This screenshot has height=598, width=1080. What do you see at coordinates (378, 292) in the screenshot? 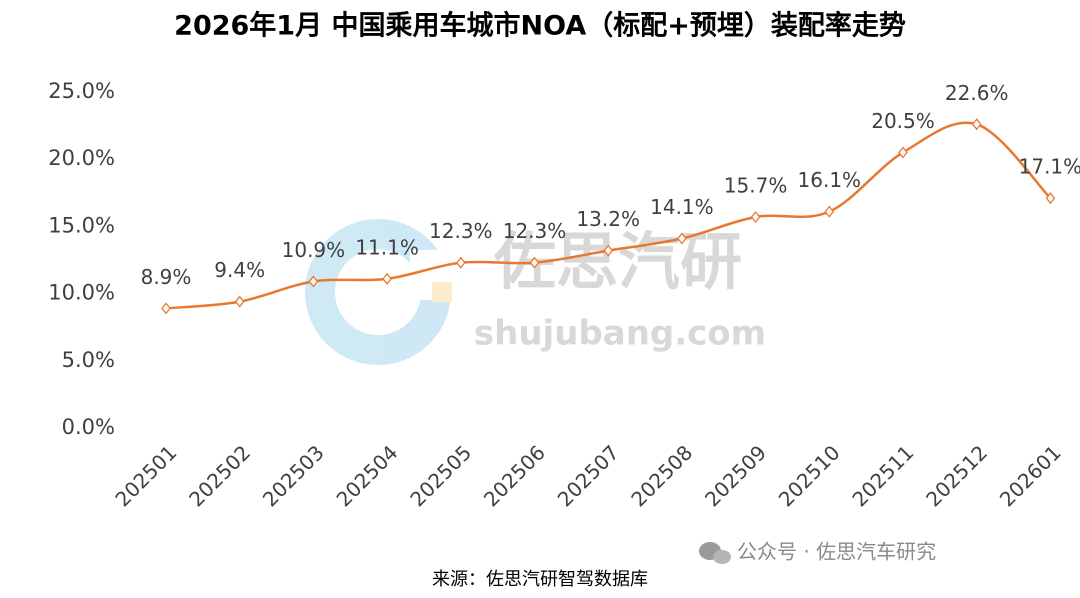
I see `watermark-logo` at bounding box center [378, 292].